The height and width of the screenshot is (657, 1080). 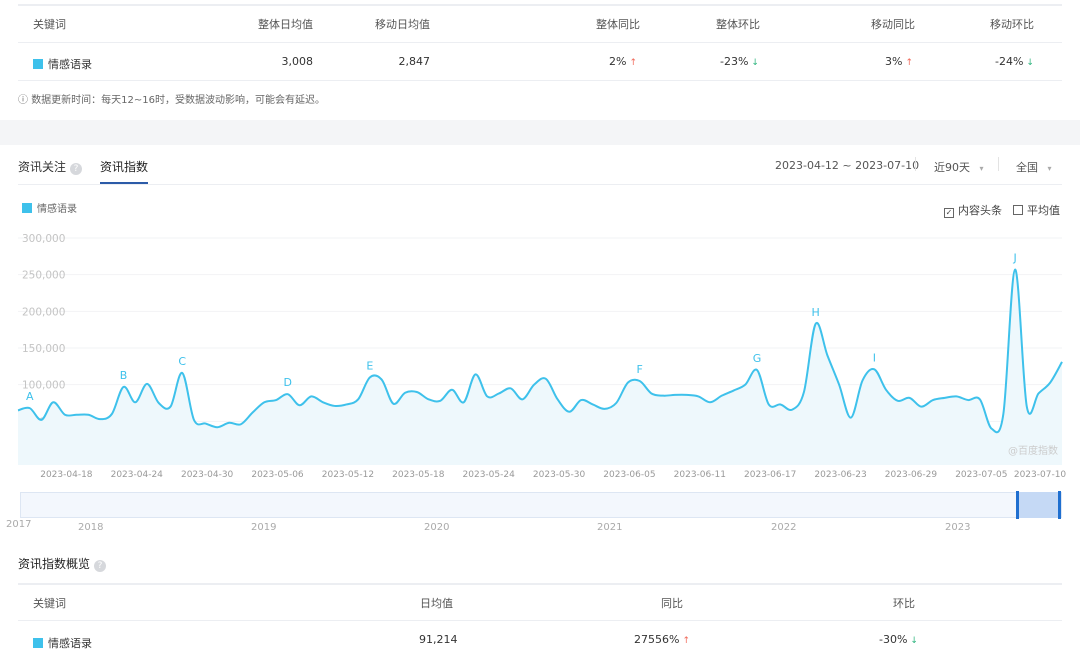 What do you see at coordinates (1027, 167) in the screenshot?
I see `region-value: 全国` at bounding box center [1027, 167].